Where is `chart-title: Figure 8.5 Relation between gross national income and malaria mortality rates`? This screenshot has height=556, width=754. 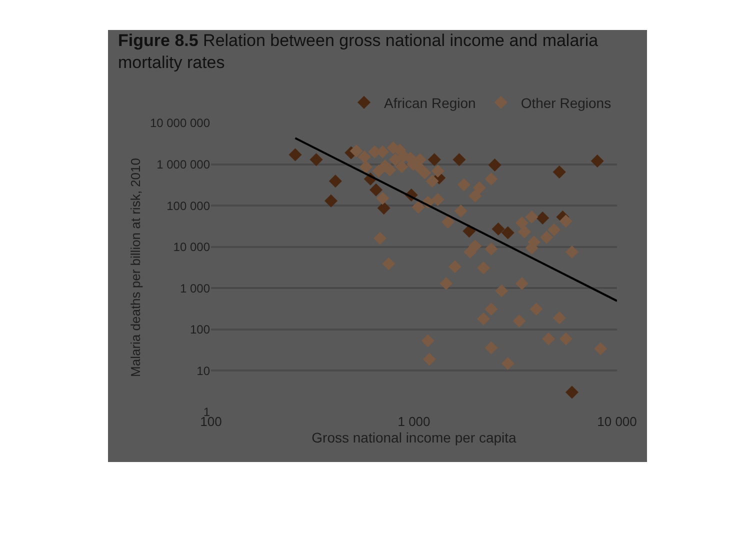
chart-title: Figure 8.5 Relation between gross national income and malaria mortality rates is located at coordinates (358, 51).